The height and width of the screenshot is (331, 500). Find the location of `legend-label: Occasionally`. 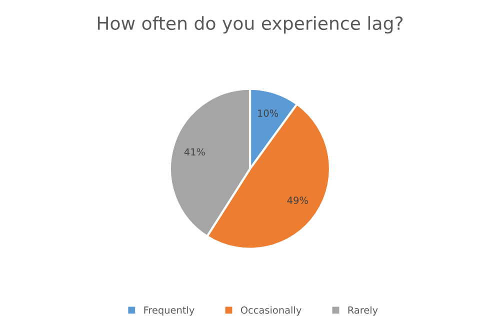

legend-label: Occasionally is located at coordinates (271, 311).